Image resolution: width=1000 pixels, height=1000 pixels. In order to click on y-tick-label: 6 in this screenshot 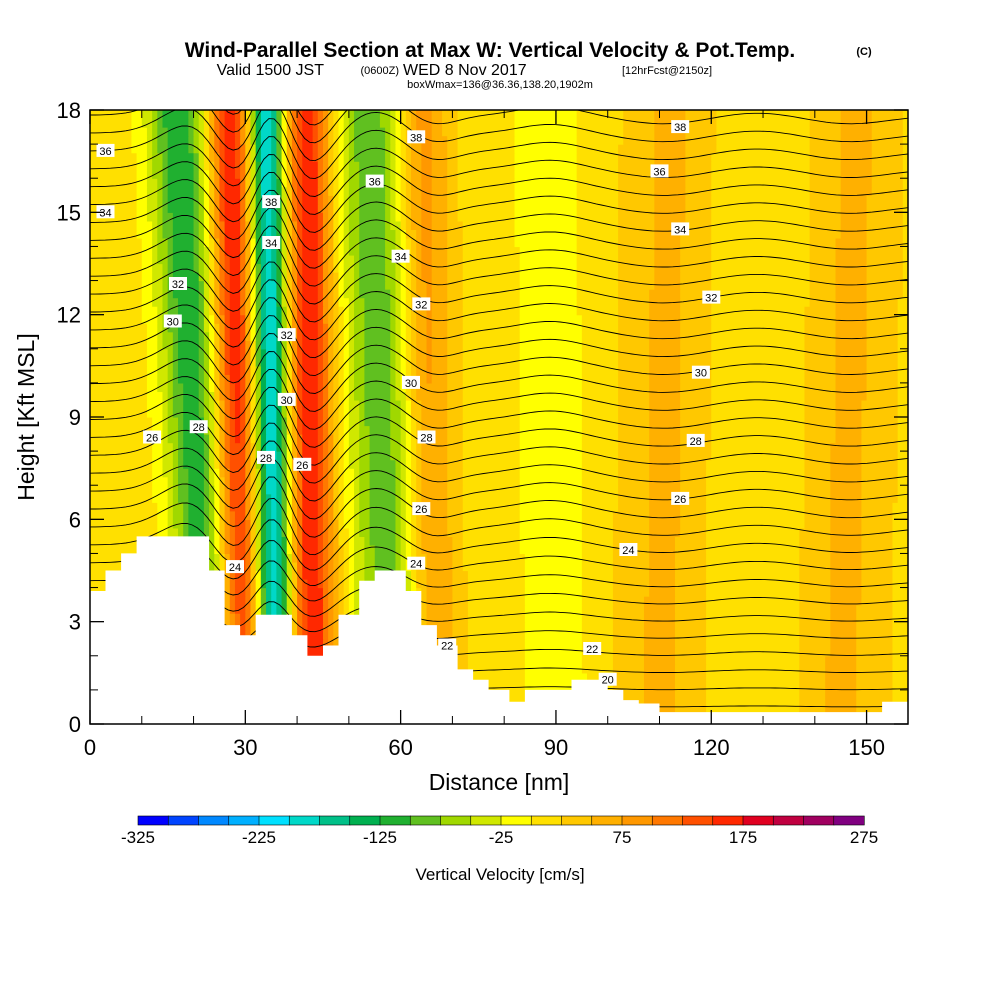, I will do `click(75, 519)`.